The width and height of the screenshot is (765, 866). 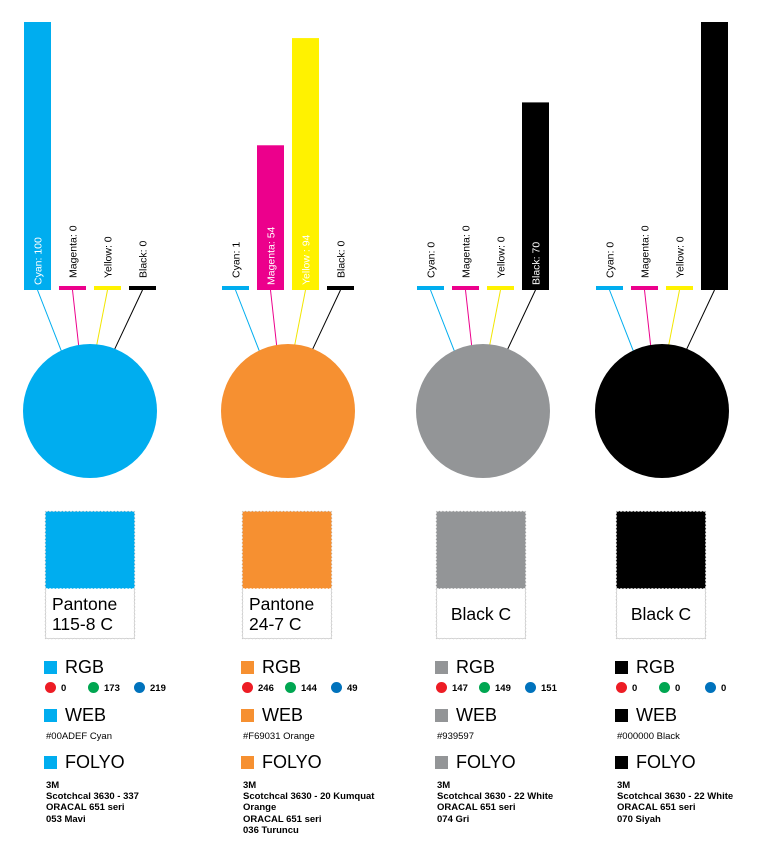 I want to click on red-dot-icon, so click(x=50, y=687).